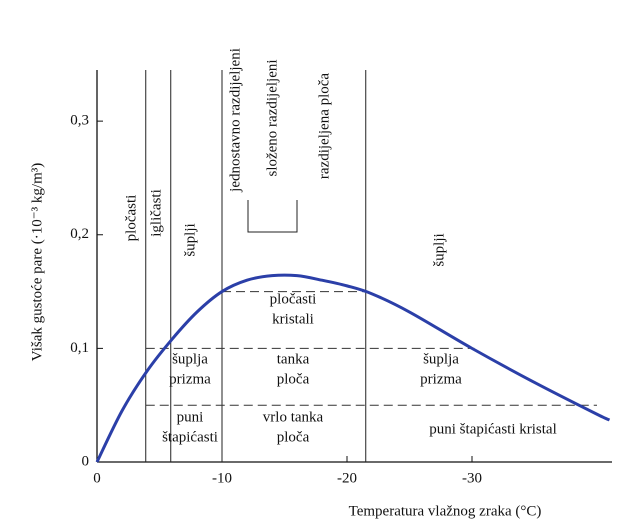 This screenshot has width=621, height=526. I want to click on bracket, so click(272, 216).